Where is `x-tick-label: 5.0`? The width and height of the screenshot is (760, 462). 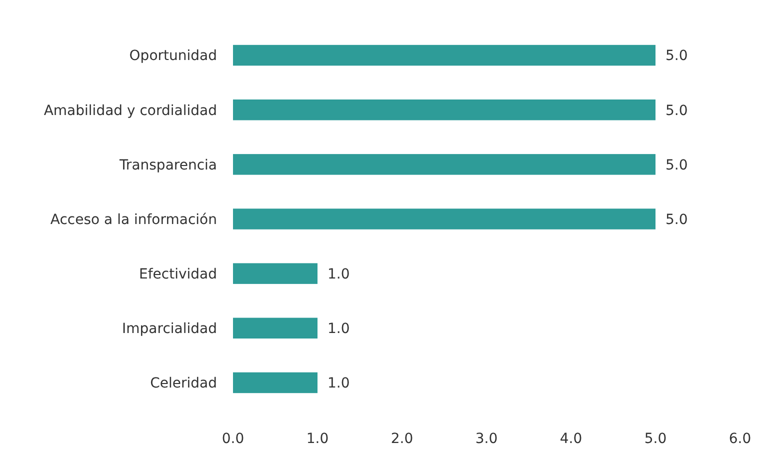
x-tick-label: 5.0 is located at coordinates (655, 438).